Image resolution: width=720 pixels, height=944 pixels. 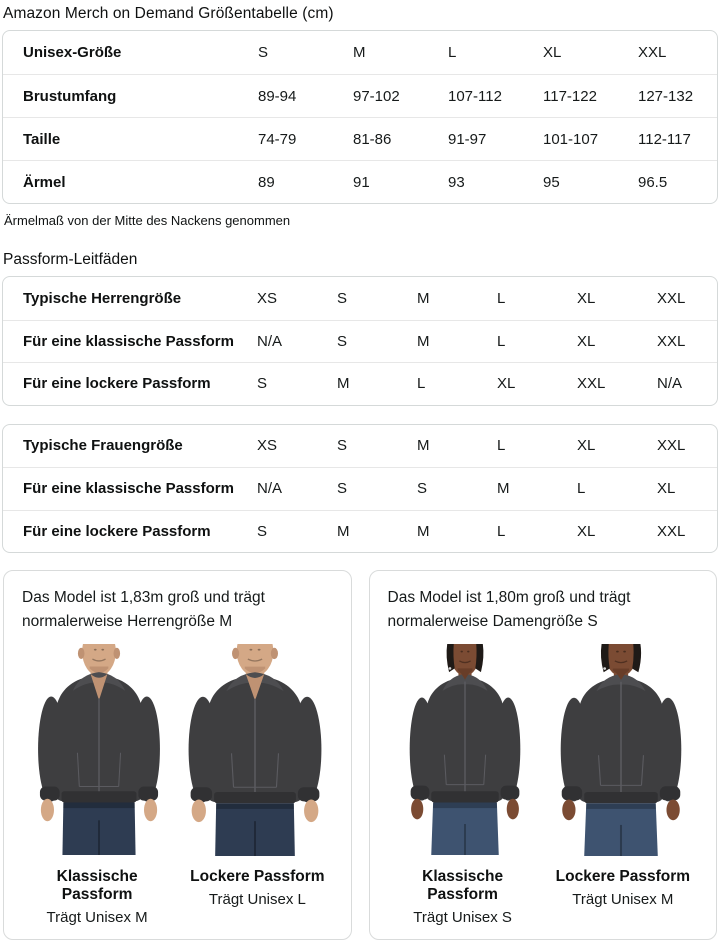 I want to click on size-label: Trägt Unisex L, so click(x=257, y=900).